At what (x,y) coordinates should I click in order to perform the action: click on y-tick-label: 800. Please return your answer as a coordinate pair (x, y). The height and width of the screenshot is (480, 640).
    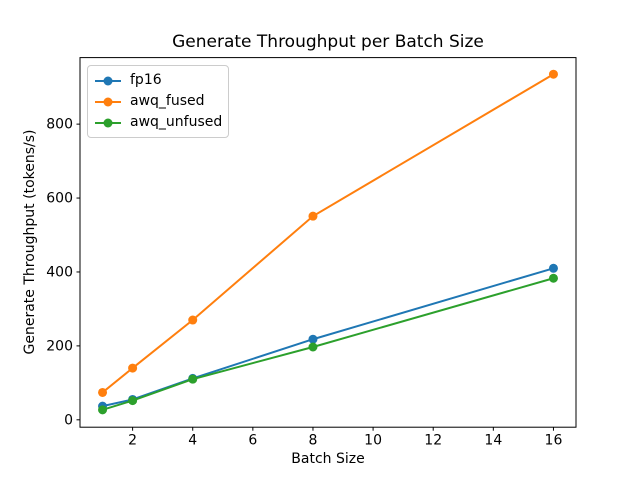
    Looking at the image, I should click on (59, 125).